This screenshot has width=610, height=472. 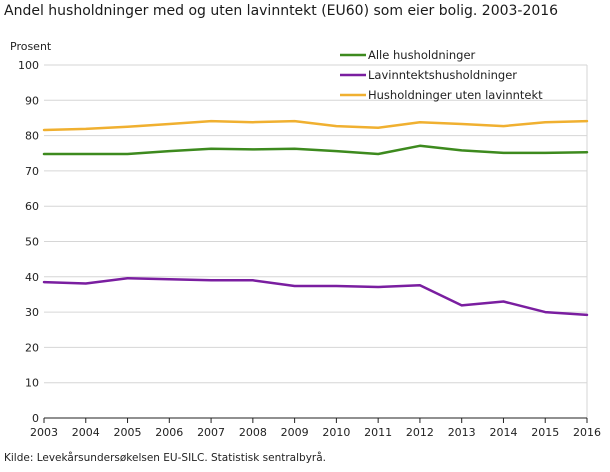 I want to click on y-tick-label: 10, so click(x=32, y=383).